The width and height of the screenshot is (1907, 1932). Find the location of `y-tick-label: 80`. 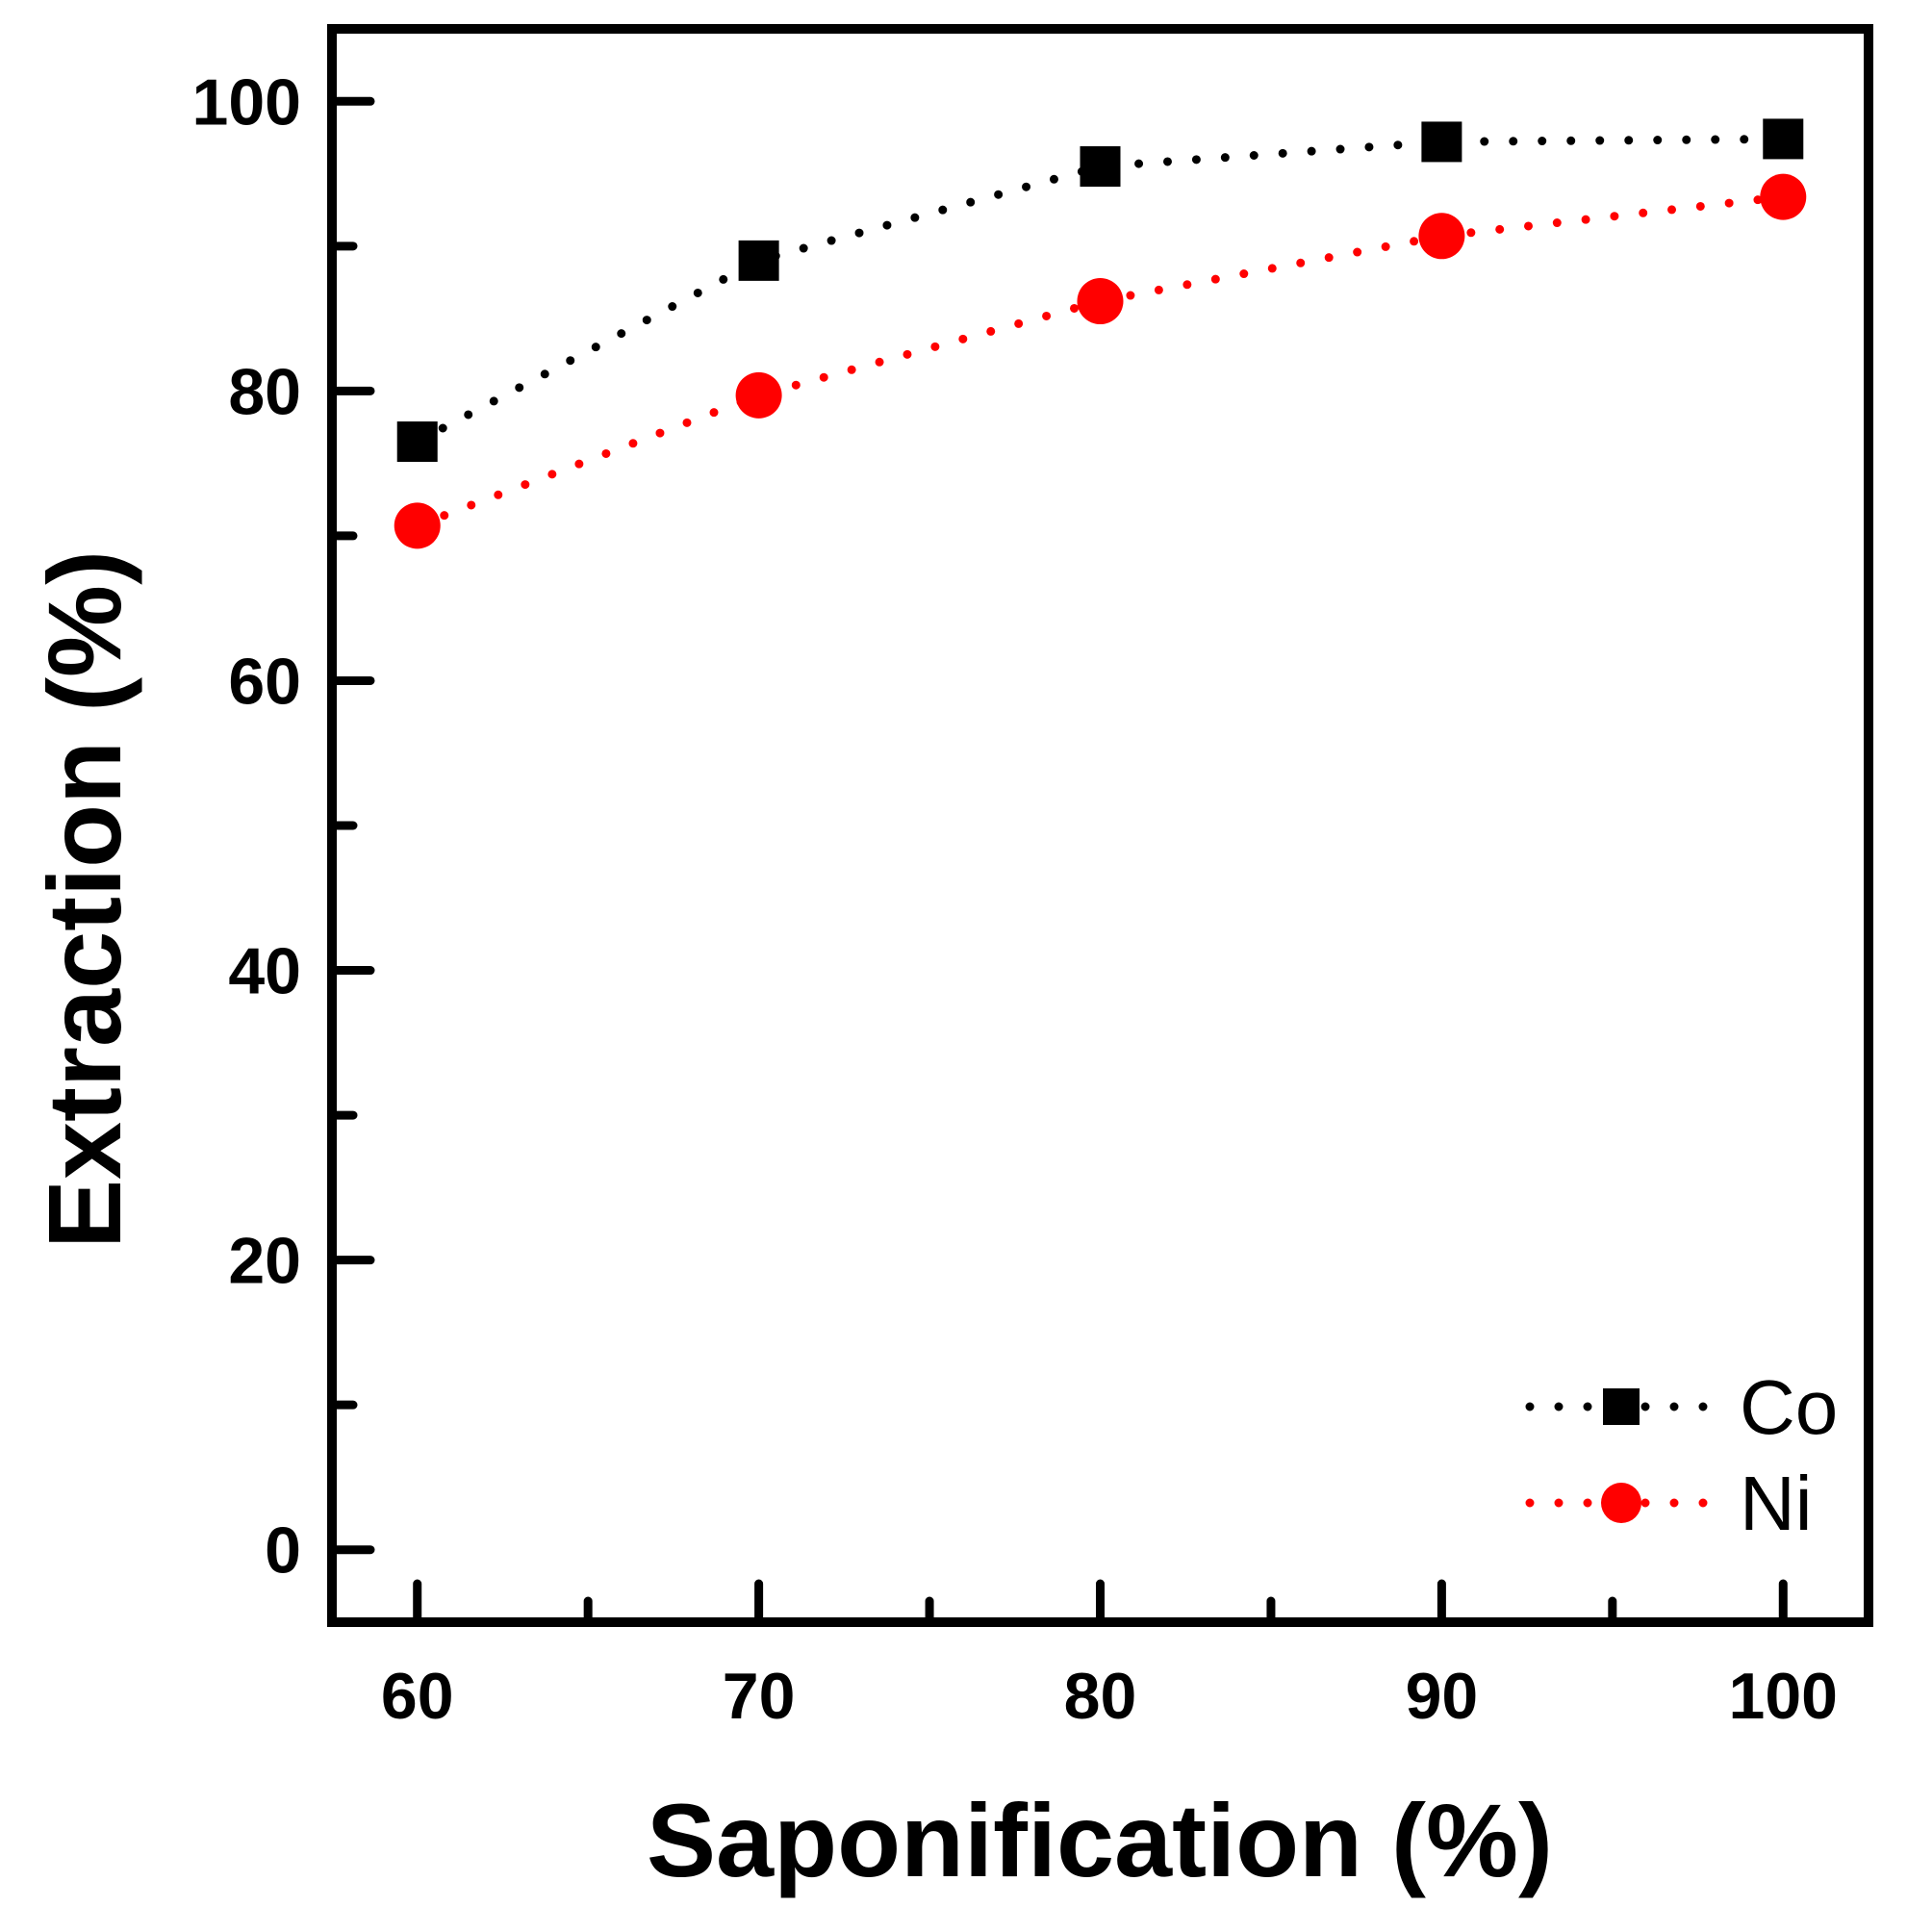

y-tick-label: 80 is located at coordinates (264, 391).